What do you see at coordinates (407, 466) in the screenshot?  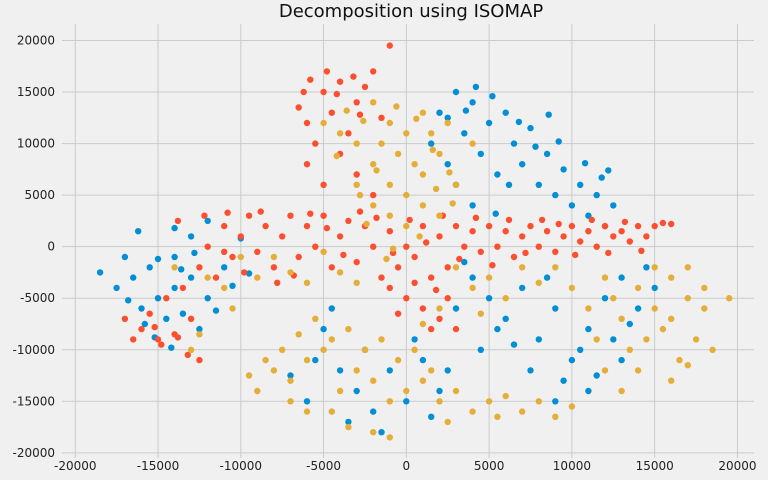 I see `x-tick-label: 0` at bounding box center [407, 466].